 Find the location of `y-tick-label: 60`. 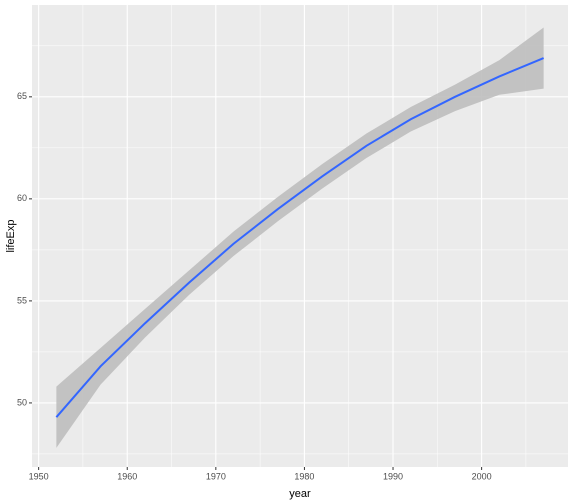

y-tick-label: 60 is located at coordinates (22, 198).